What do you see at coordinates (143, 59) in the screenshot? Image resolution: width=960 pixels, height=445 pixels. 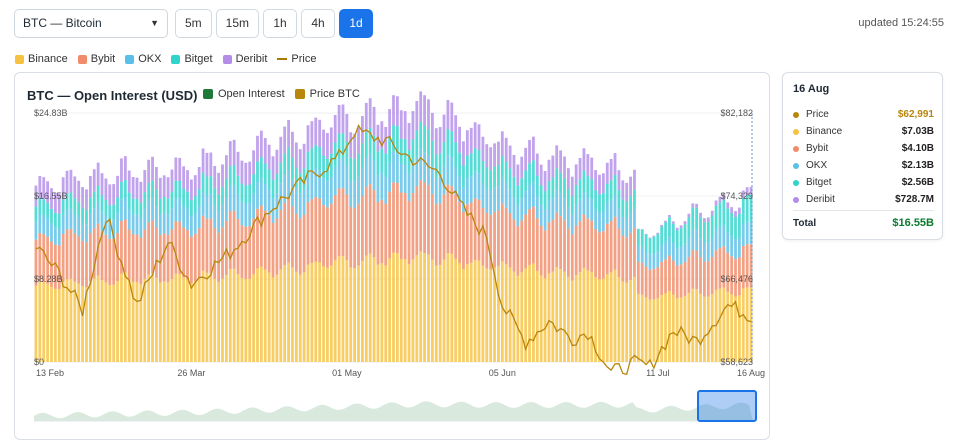 I see `legend-item-okx: OKX` at bounding box center [143, 59].